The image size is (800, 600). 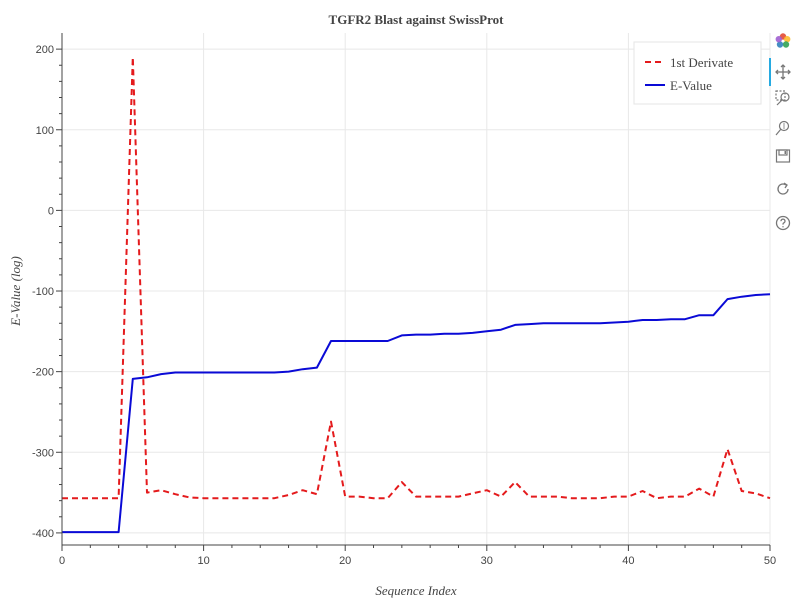 I want to click on save-icon, so click(x=783, y=156).